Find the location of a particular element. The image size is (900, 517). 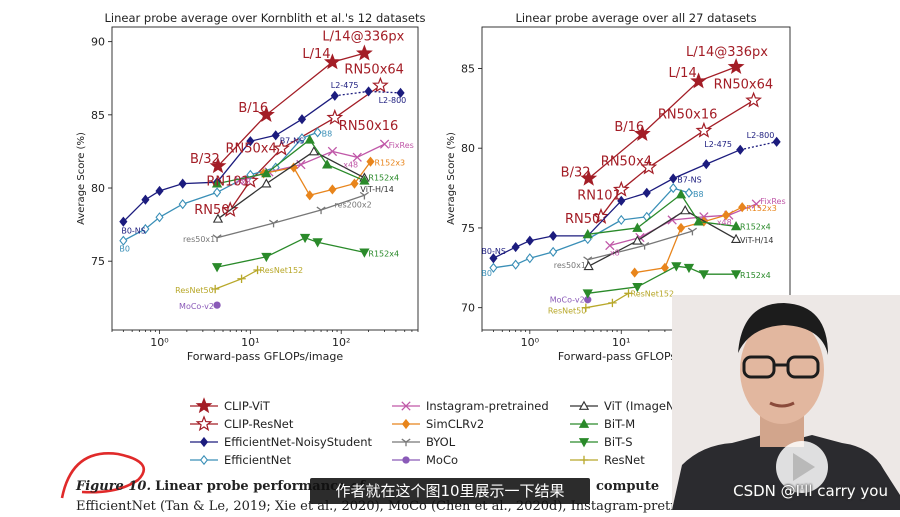

point-annotation: B0 is located at coordinates (124, 249).